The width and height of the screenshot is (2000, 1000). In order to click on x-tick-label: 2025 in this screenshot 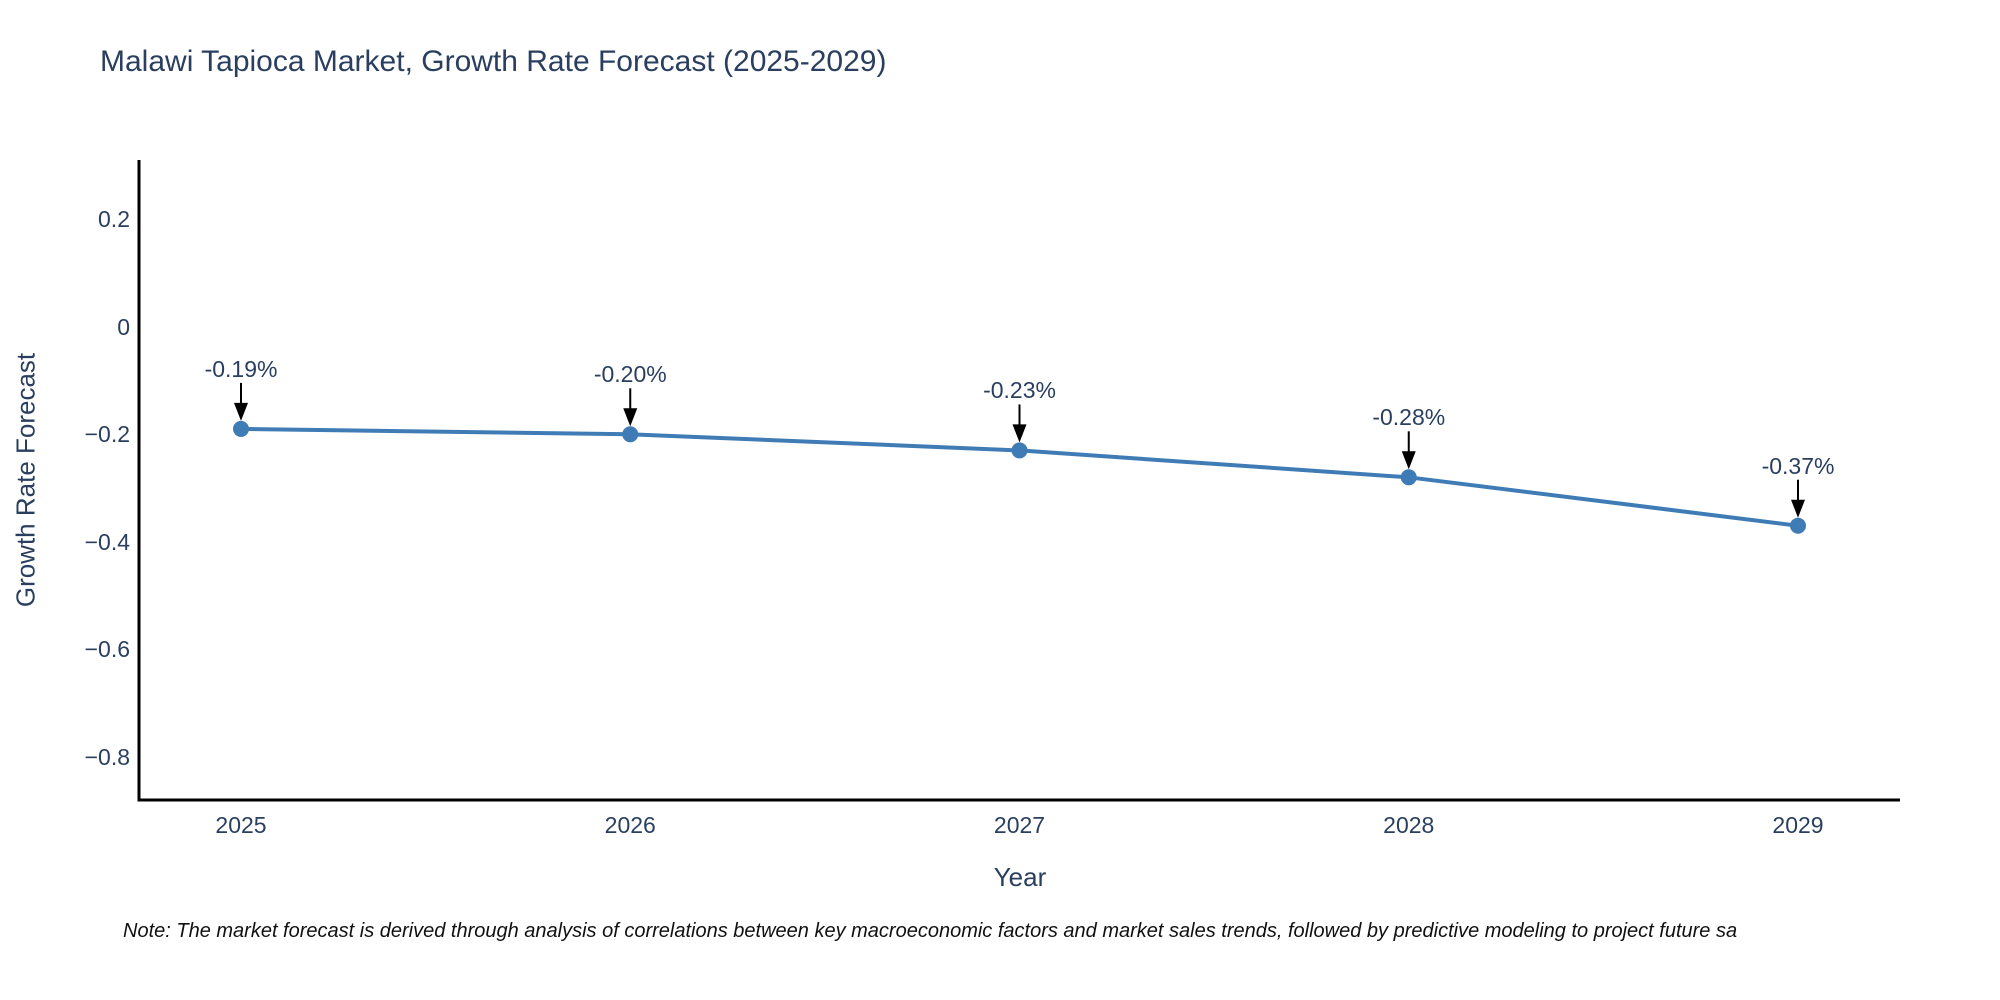, I will do `click(241, 825)`.